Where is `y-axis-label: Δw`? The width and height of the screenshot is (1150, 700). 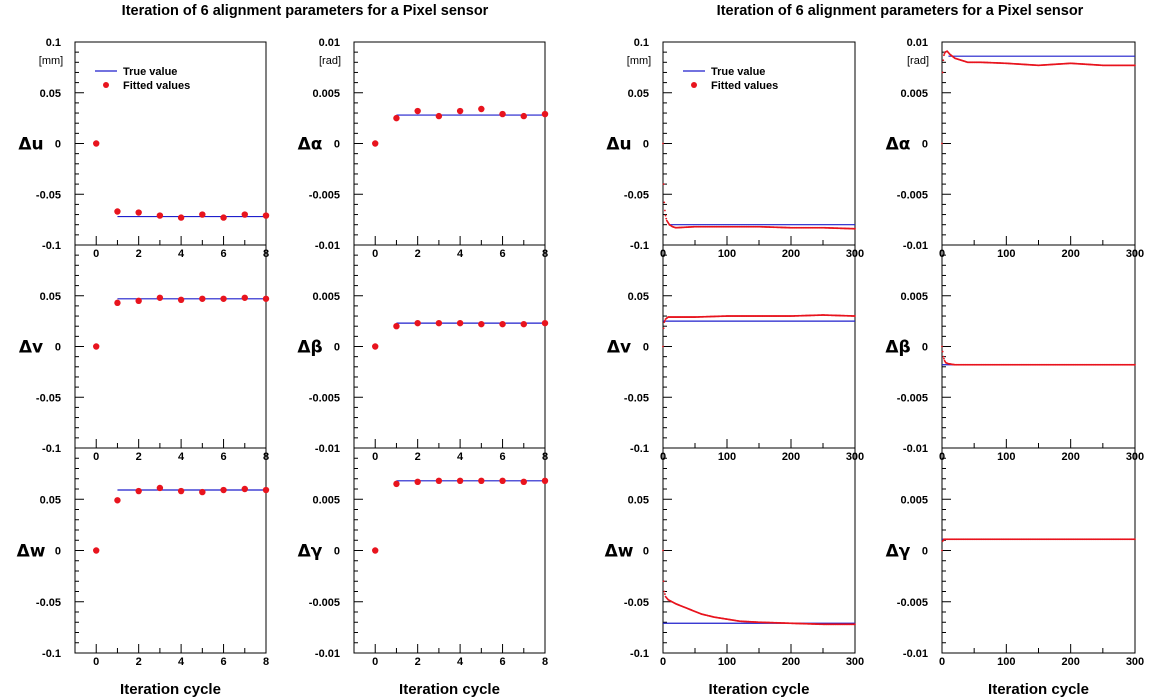
y-axis-label: Δw is located at coordinates (619, 552).